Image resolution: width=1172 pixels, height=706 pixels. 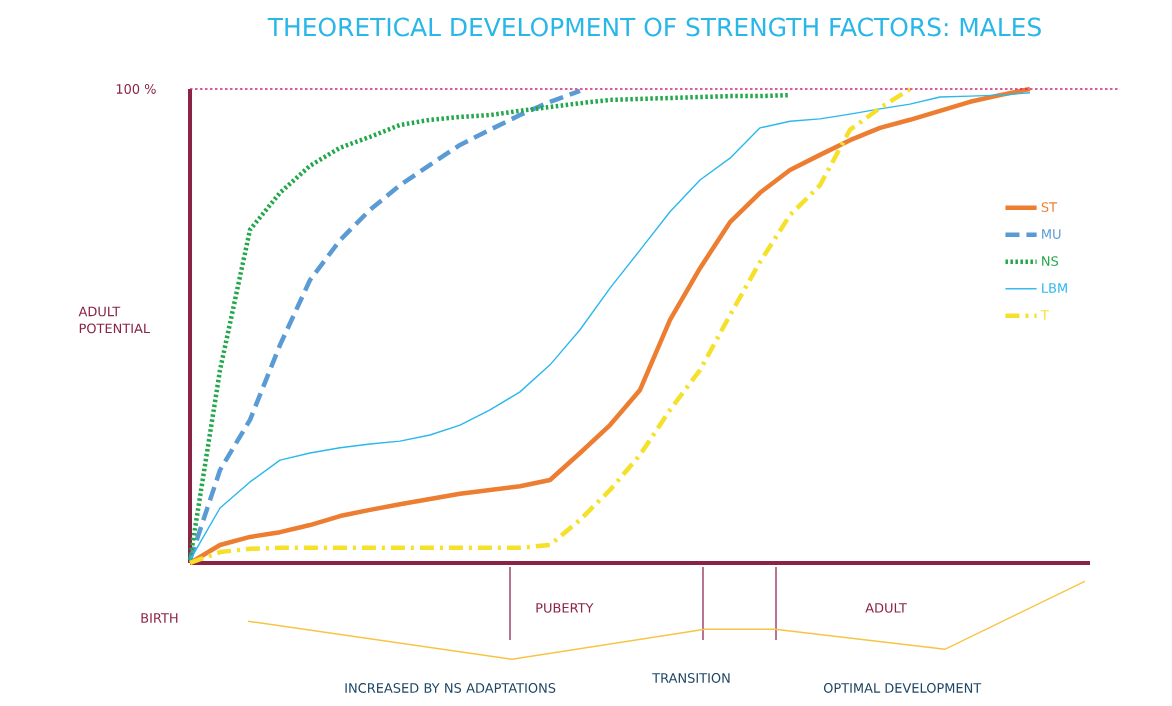 I want to click on legend-label: LBM, so click(x=1054, y=288).